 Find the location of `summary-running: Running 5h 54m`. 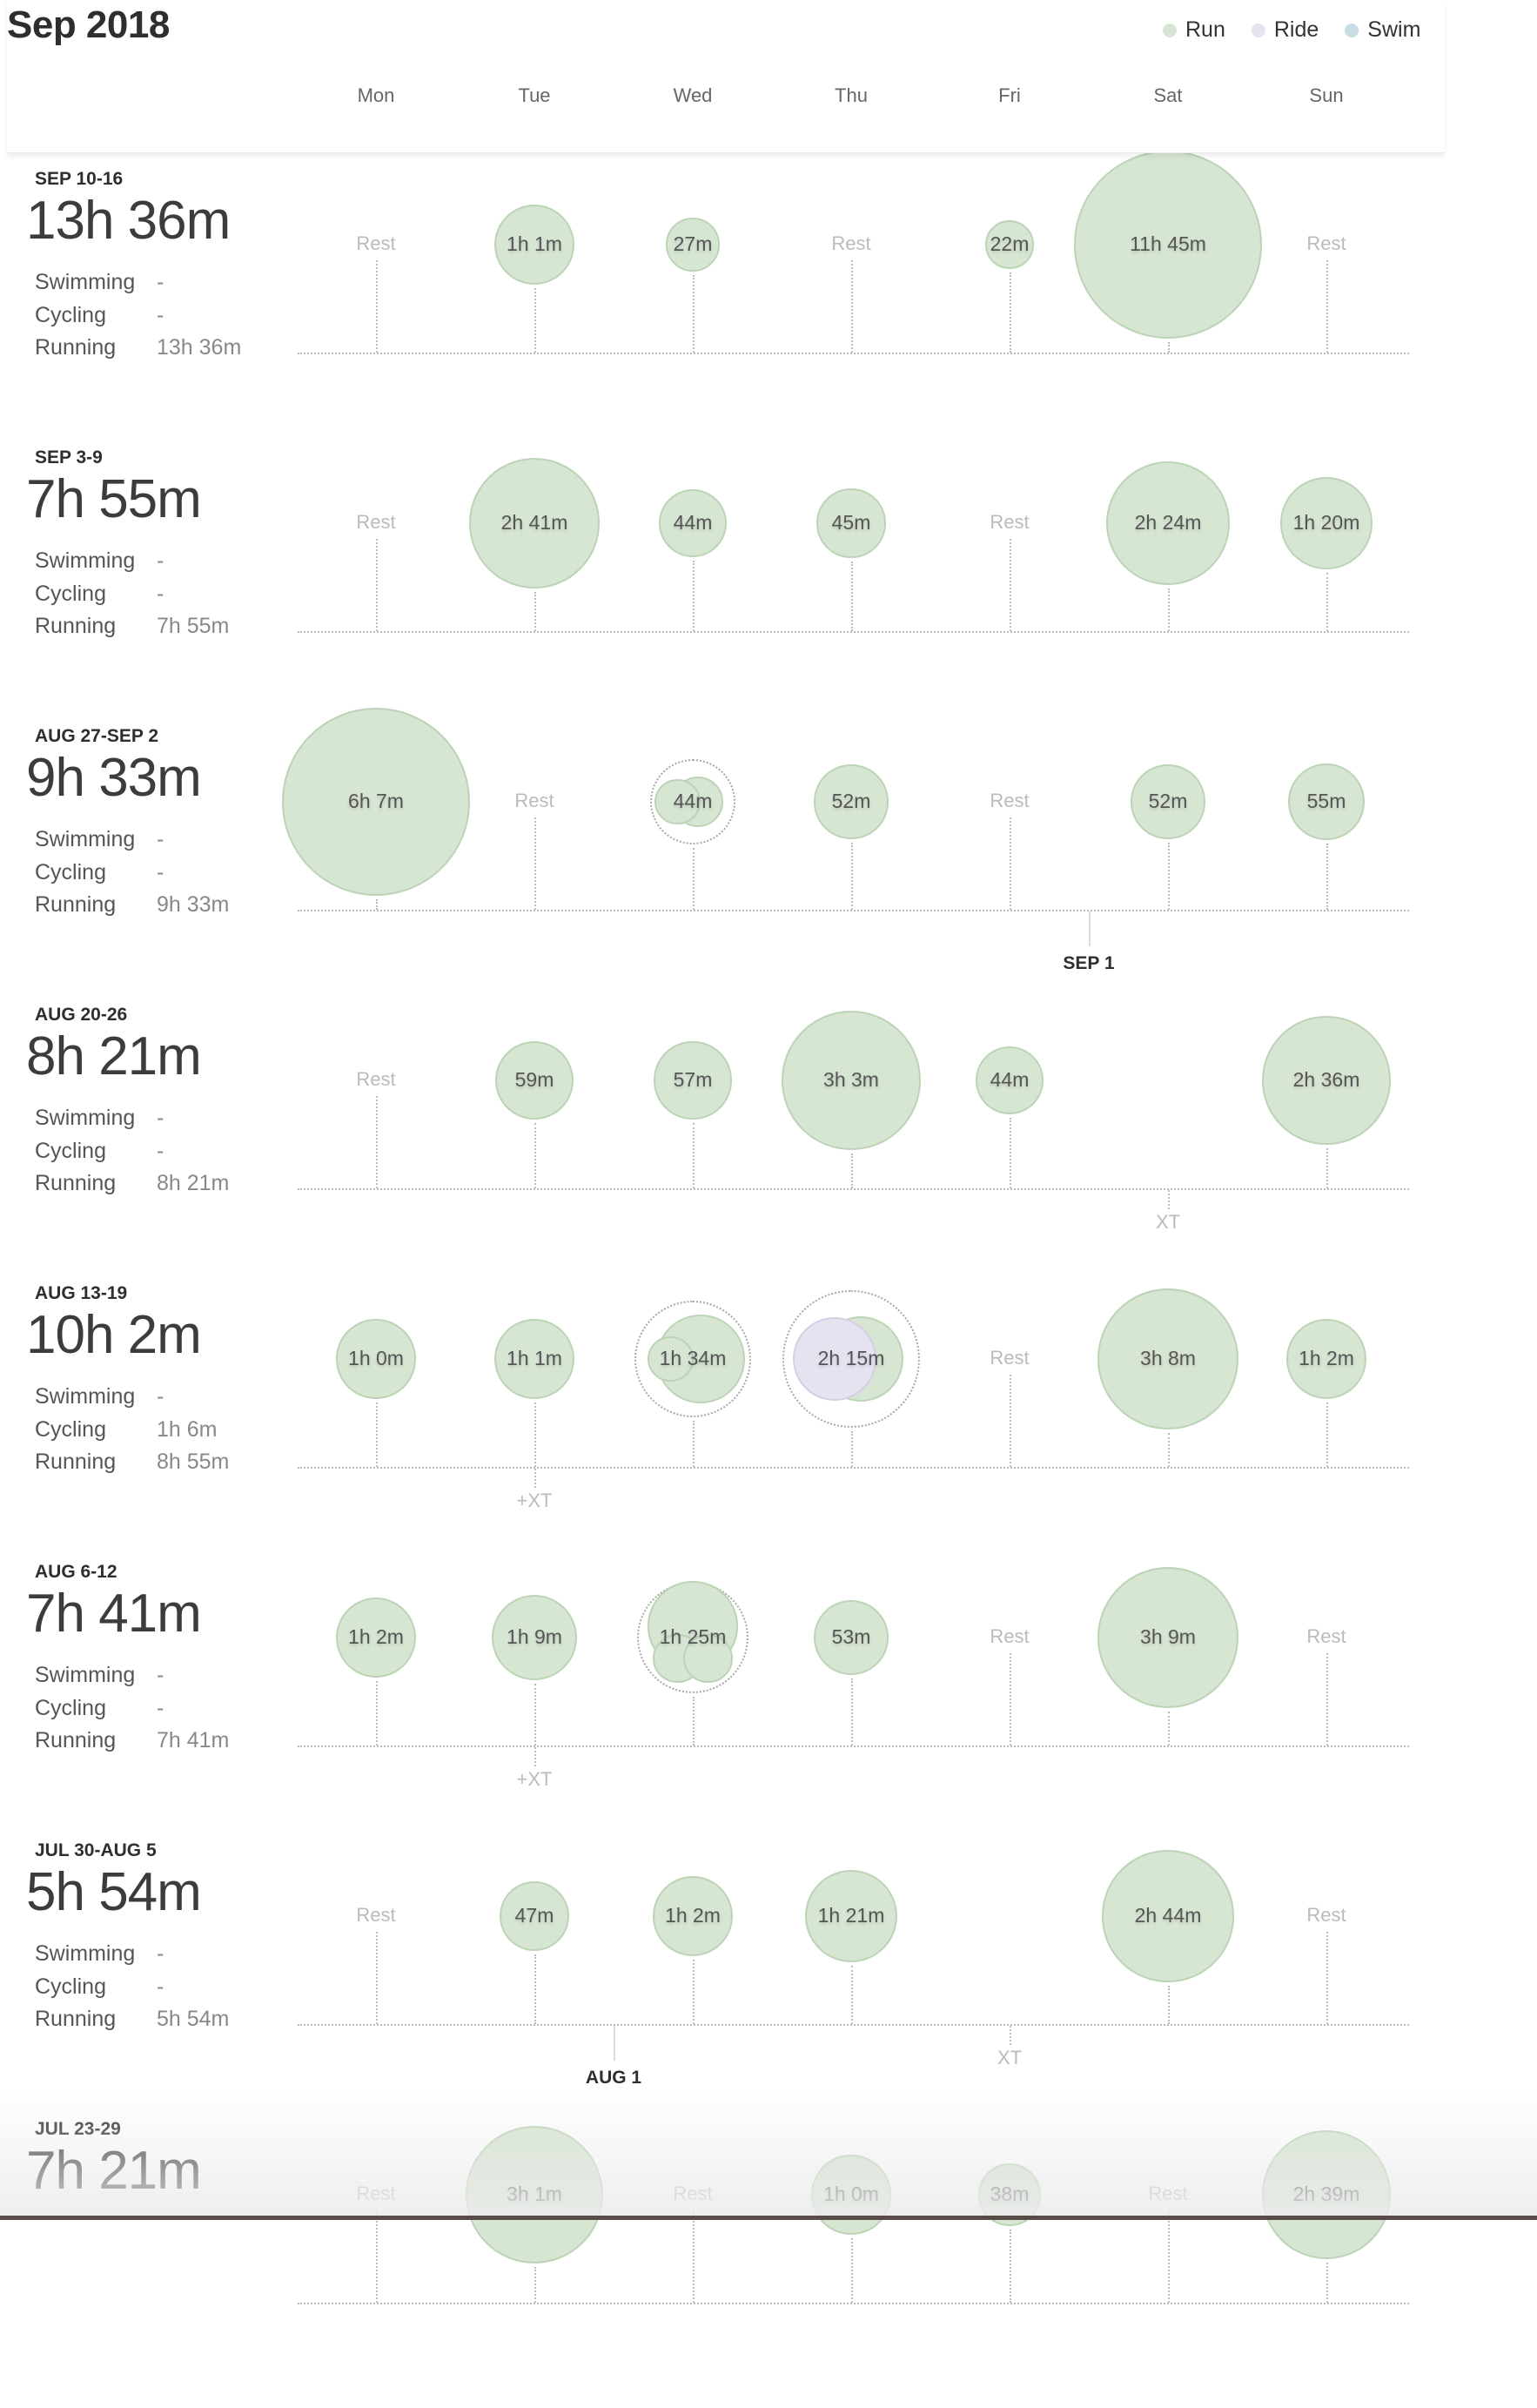

summary-running: Running 5h 54m is located at coordinates (132, 2019).